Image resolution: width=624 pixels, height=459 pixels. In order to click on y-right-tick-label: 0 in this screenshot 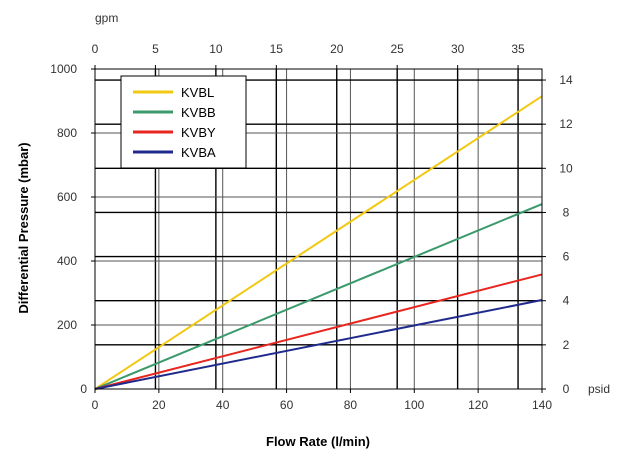, I will do `click(566, 389)`.